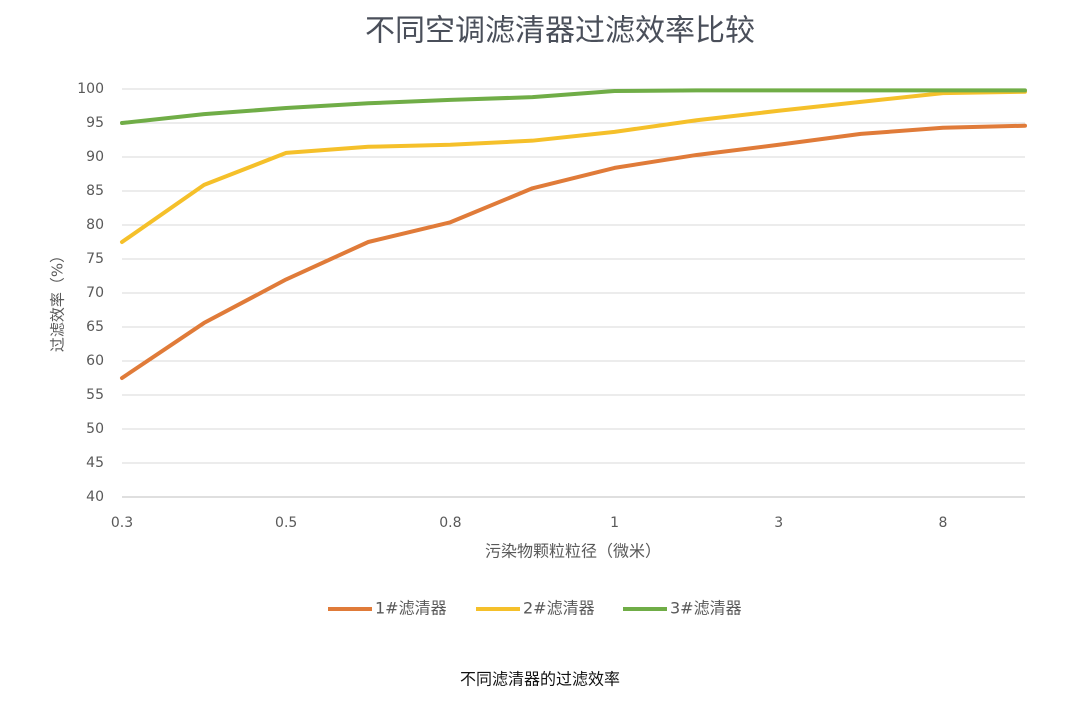 This screenshot has width=1080, height=702. I want to click on legend-label: 3#滤清器, so click(706, 608).